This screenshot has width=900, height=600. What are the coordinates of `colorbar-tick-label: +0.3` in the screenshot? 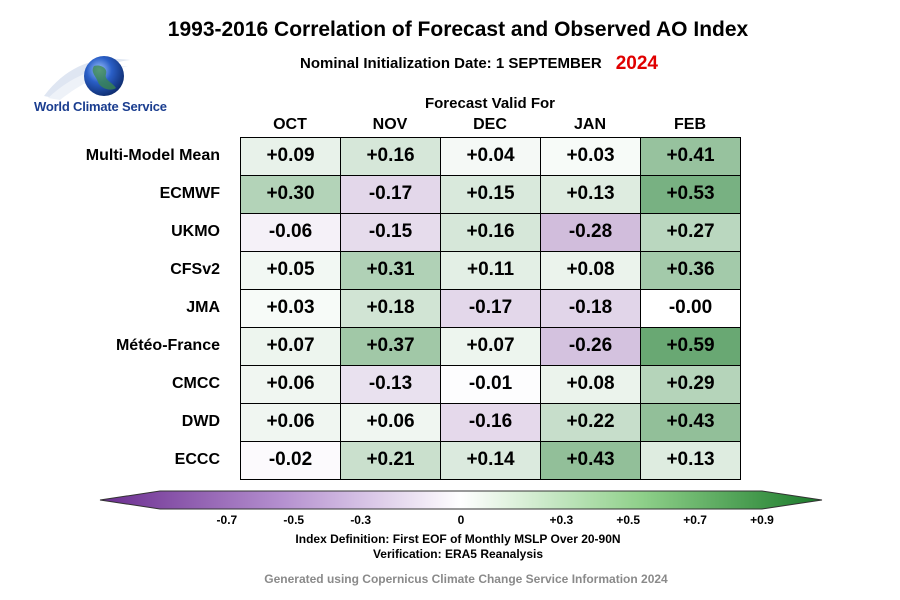 It's located at (561, 520).